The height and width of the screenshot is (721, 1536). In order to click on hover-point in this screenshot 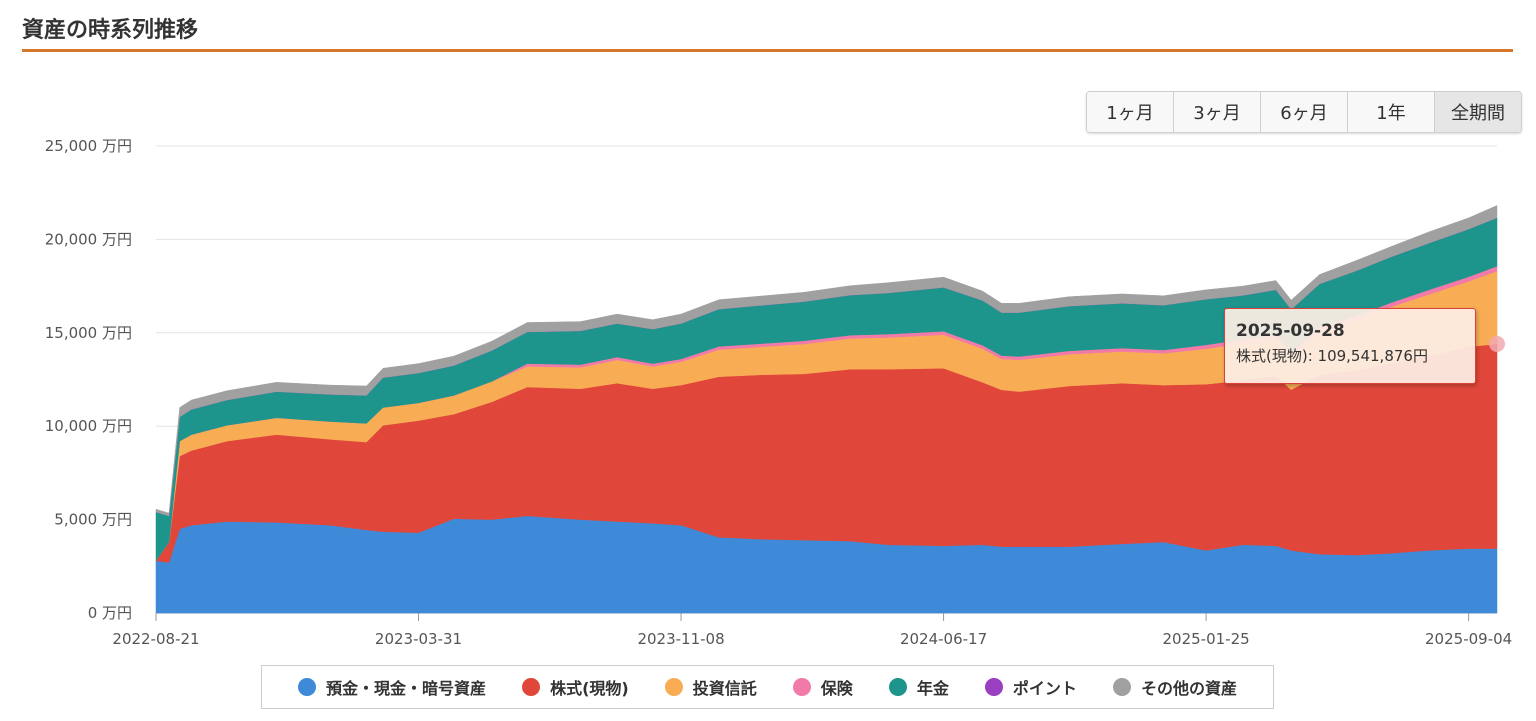, I will do `click(1497, 343)`.